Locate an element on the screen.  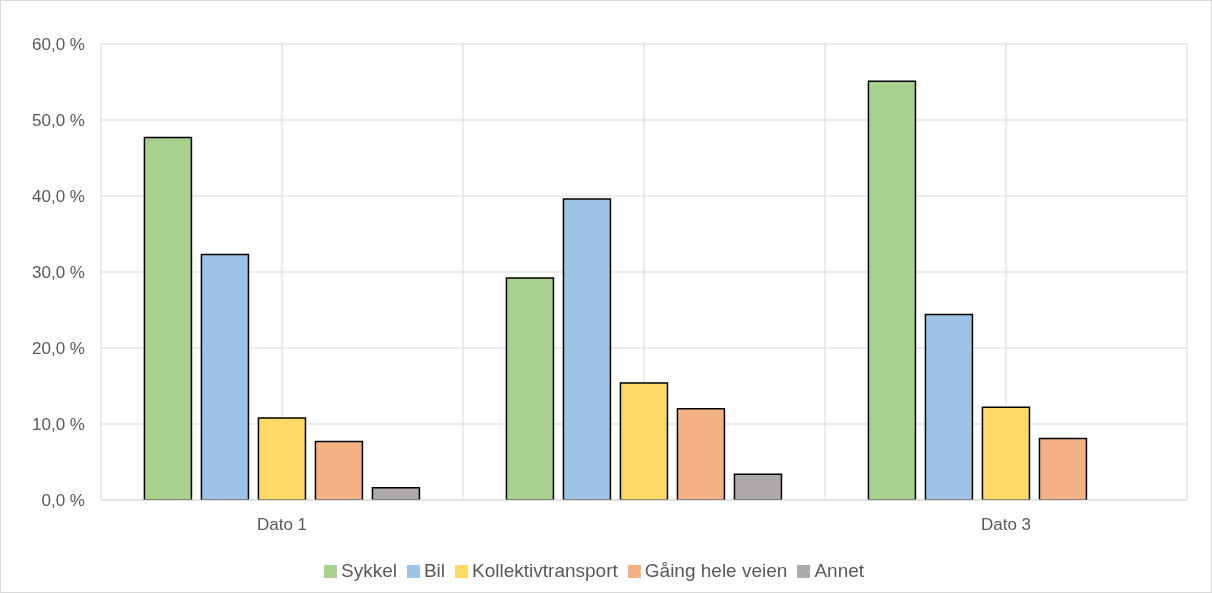
y-tick-label: 20,0 % is located at coordinates (58, 349).